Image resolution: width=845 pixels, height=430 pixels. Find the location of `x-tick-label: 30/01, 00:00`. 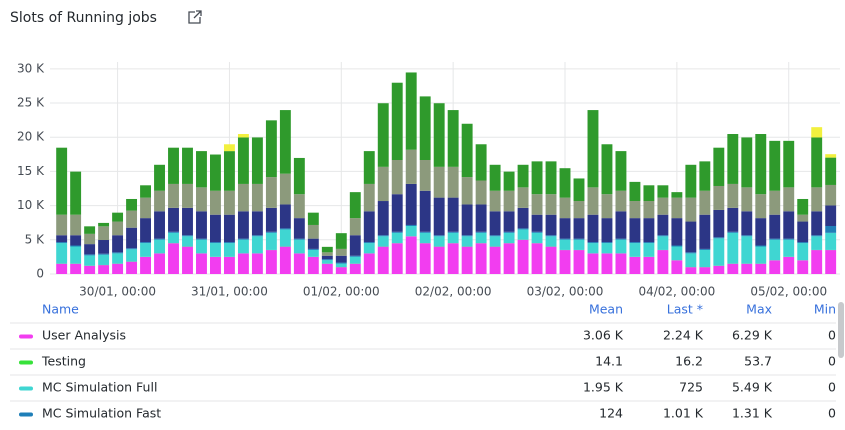

x-tick-label: 30/01, 00:00 is located at coordinates (117, 292).